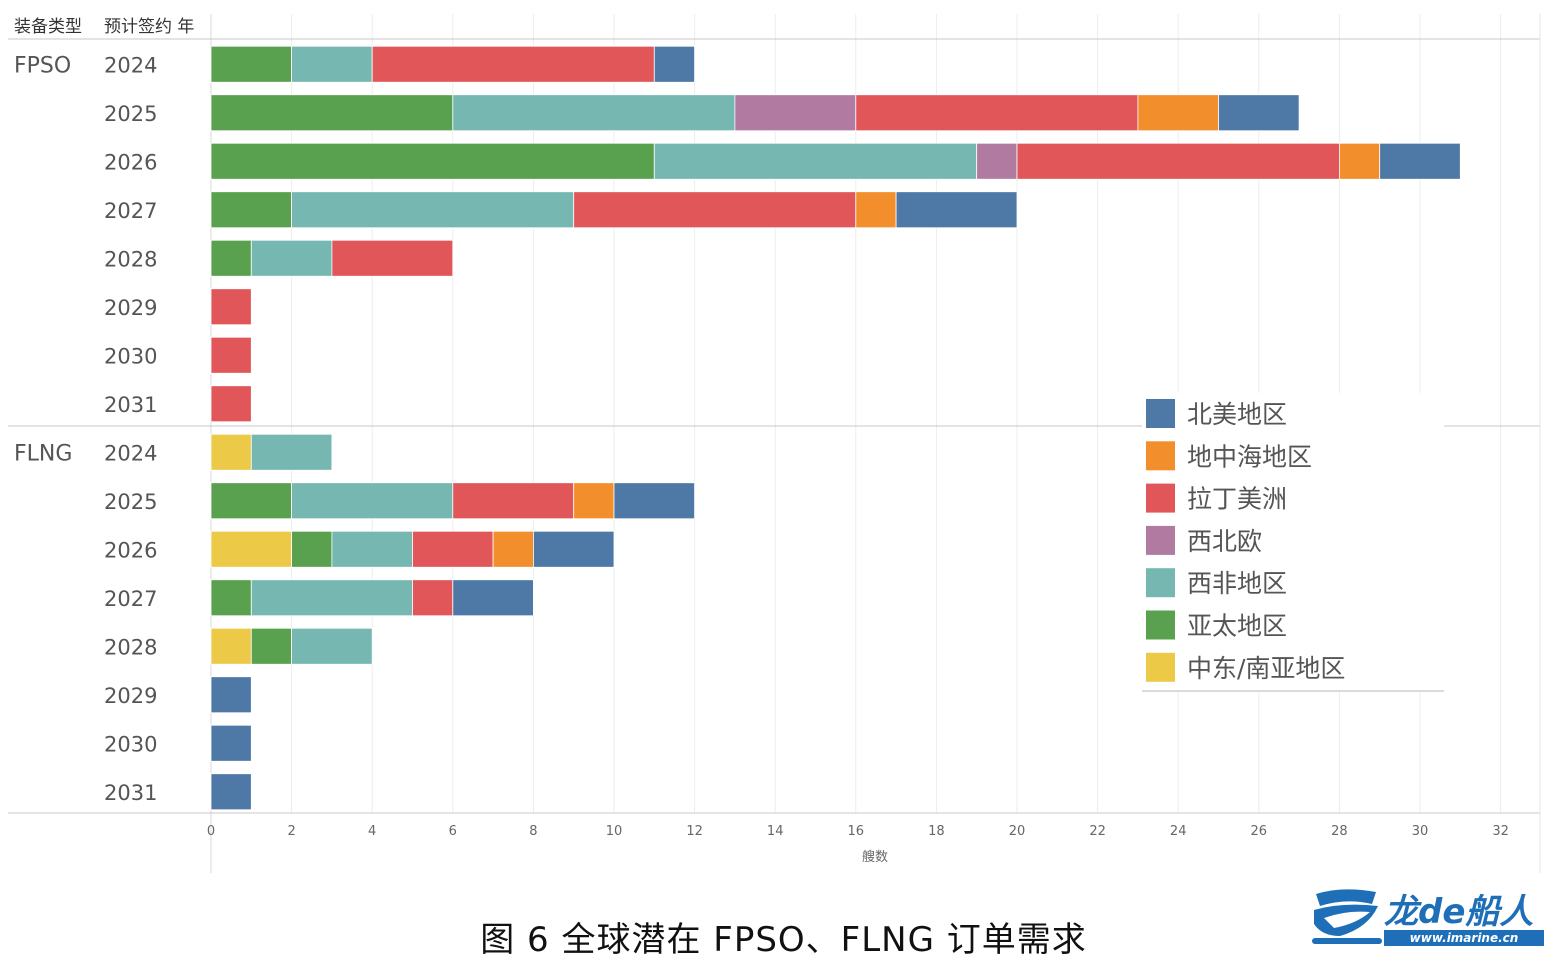 The image size is (1567, 969). What do you see at coordinates (130, 162) in the screenshot?
I see `year-label: 2026` at bounding box center [130, 162].